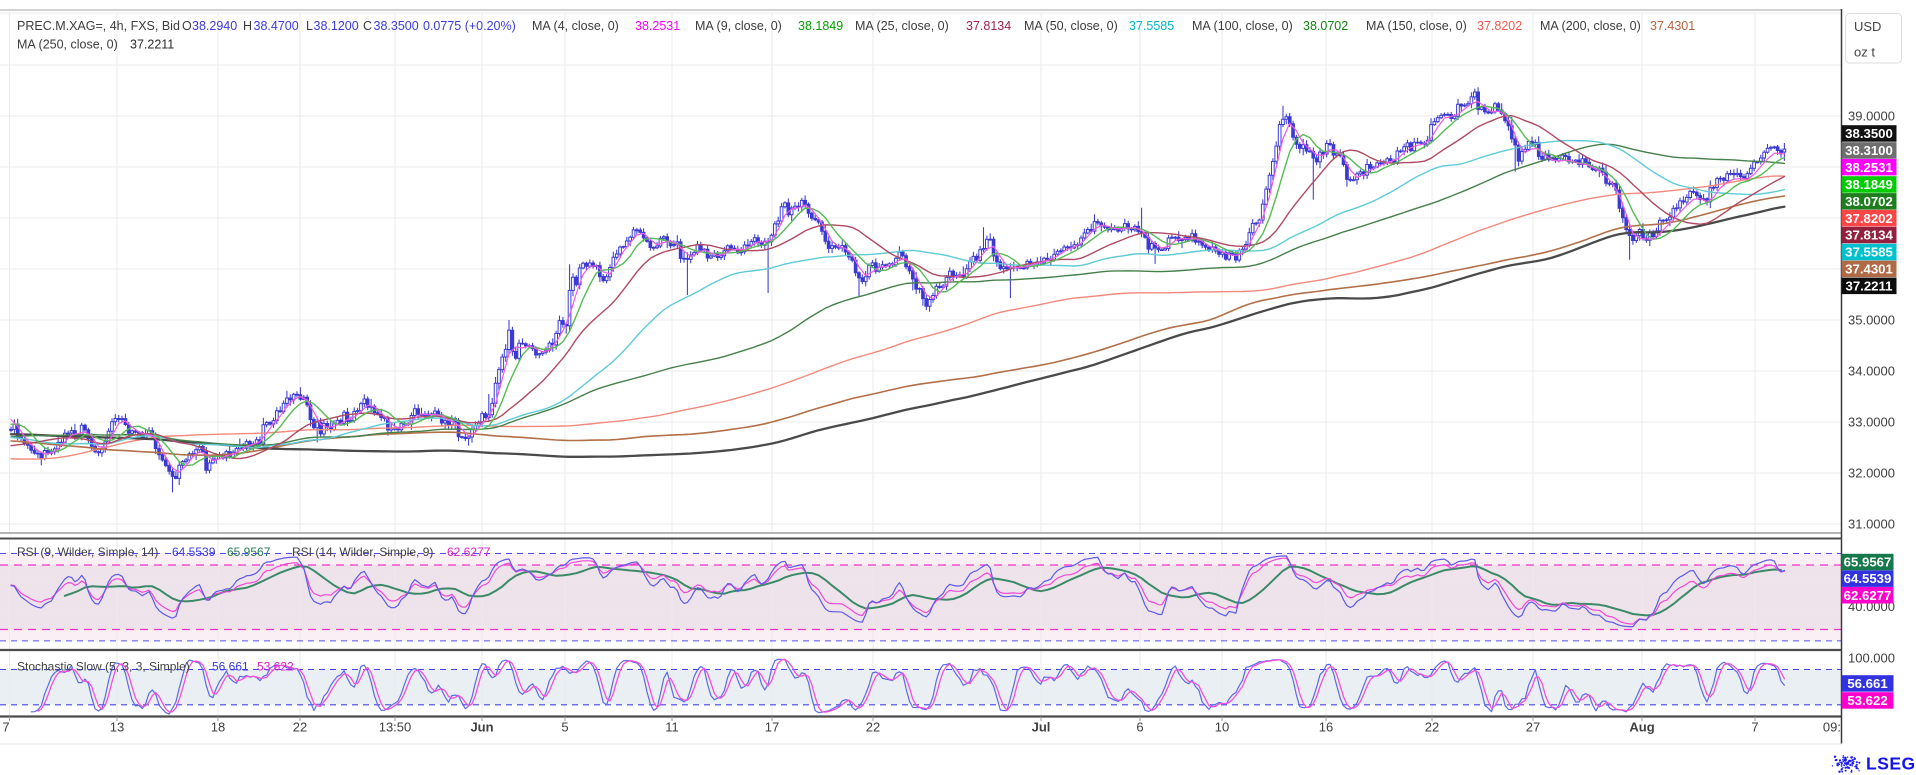 The image size is (1916, 775). What do you see at coordinates (1139, 727) in the screenshot?
I see `svg-text: 6` at bounding box center [1139, 727].